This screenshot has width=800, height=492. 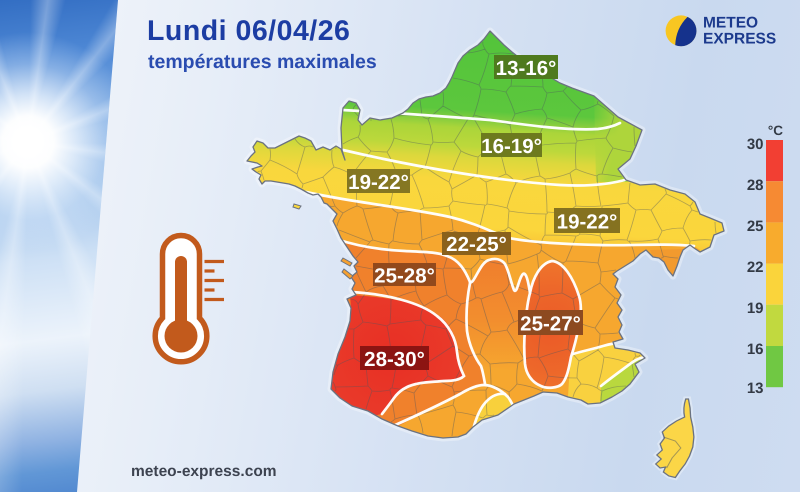 I want to click on svg-text: 13, so click(x=755, y=388).